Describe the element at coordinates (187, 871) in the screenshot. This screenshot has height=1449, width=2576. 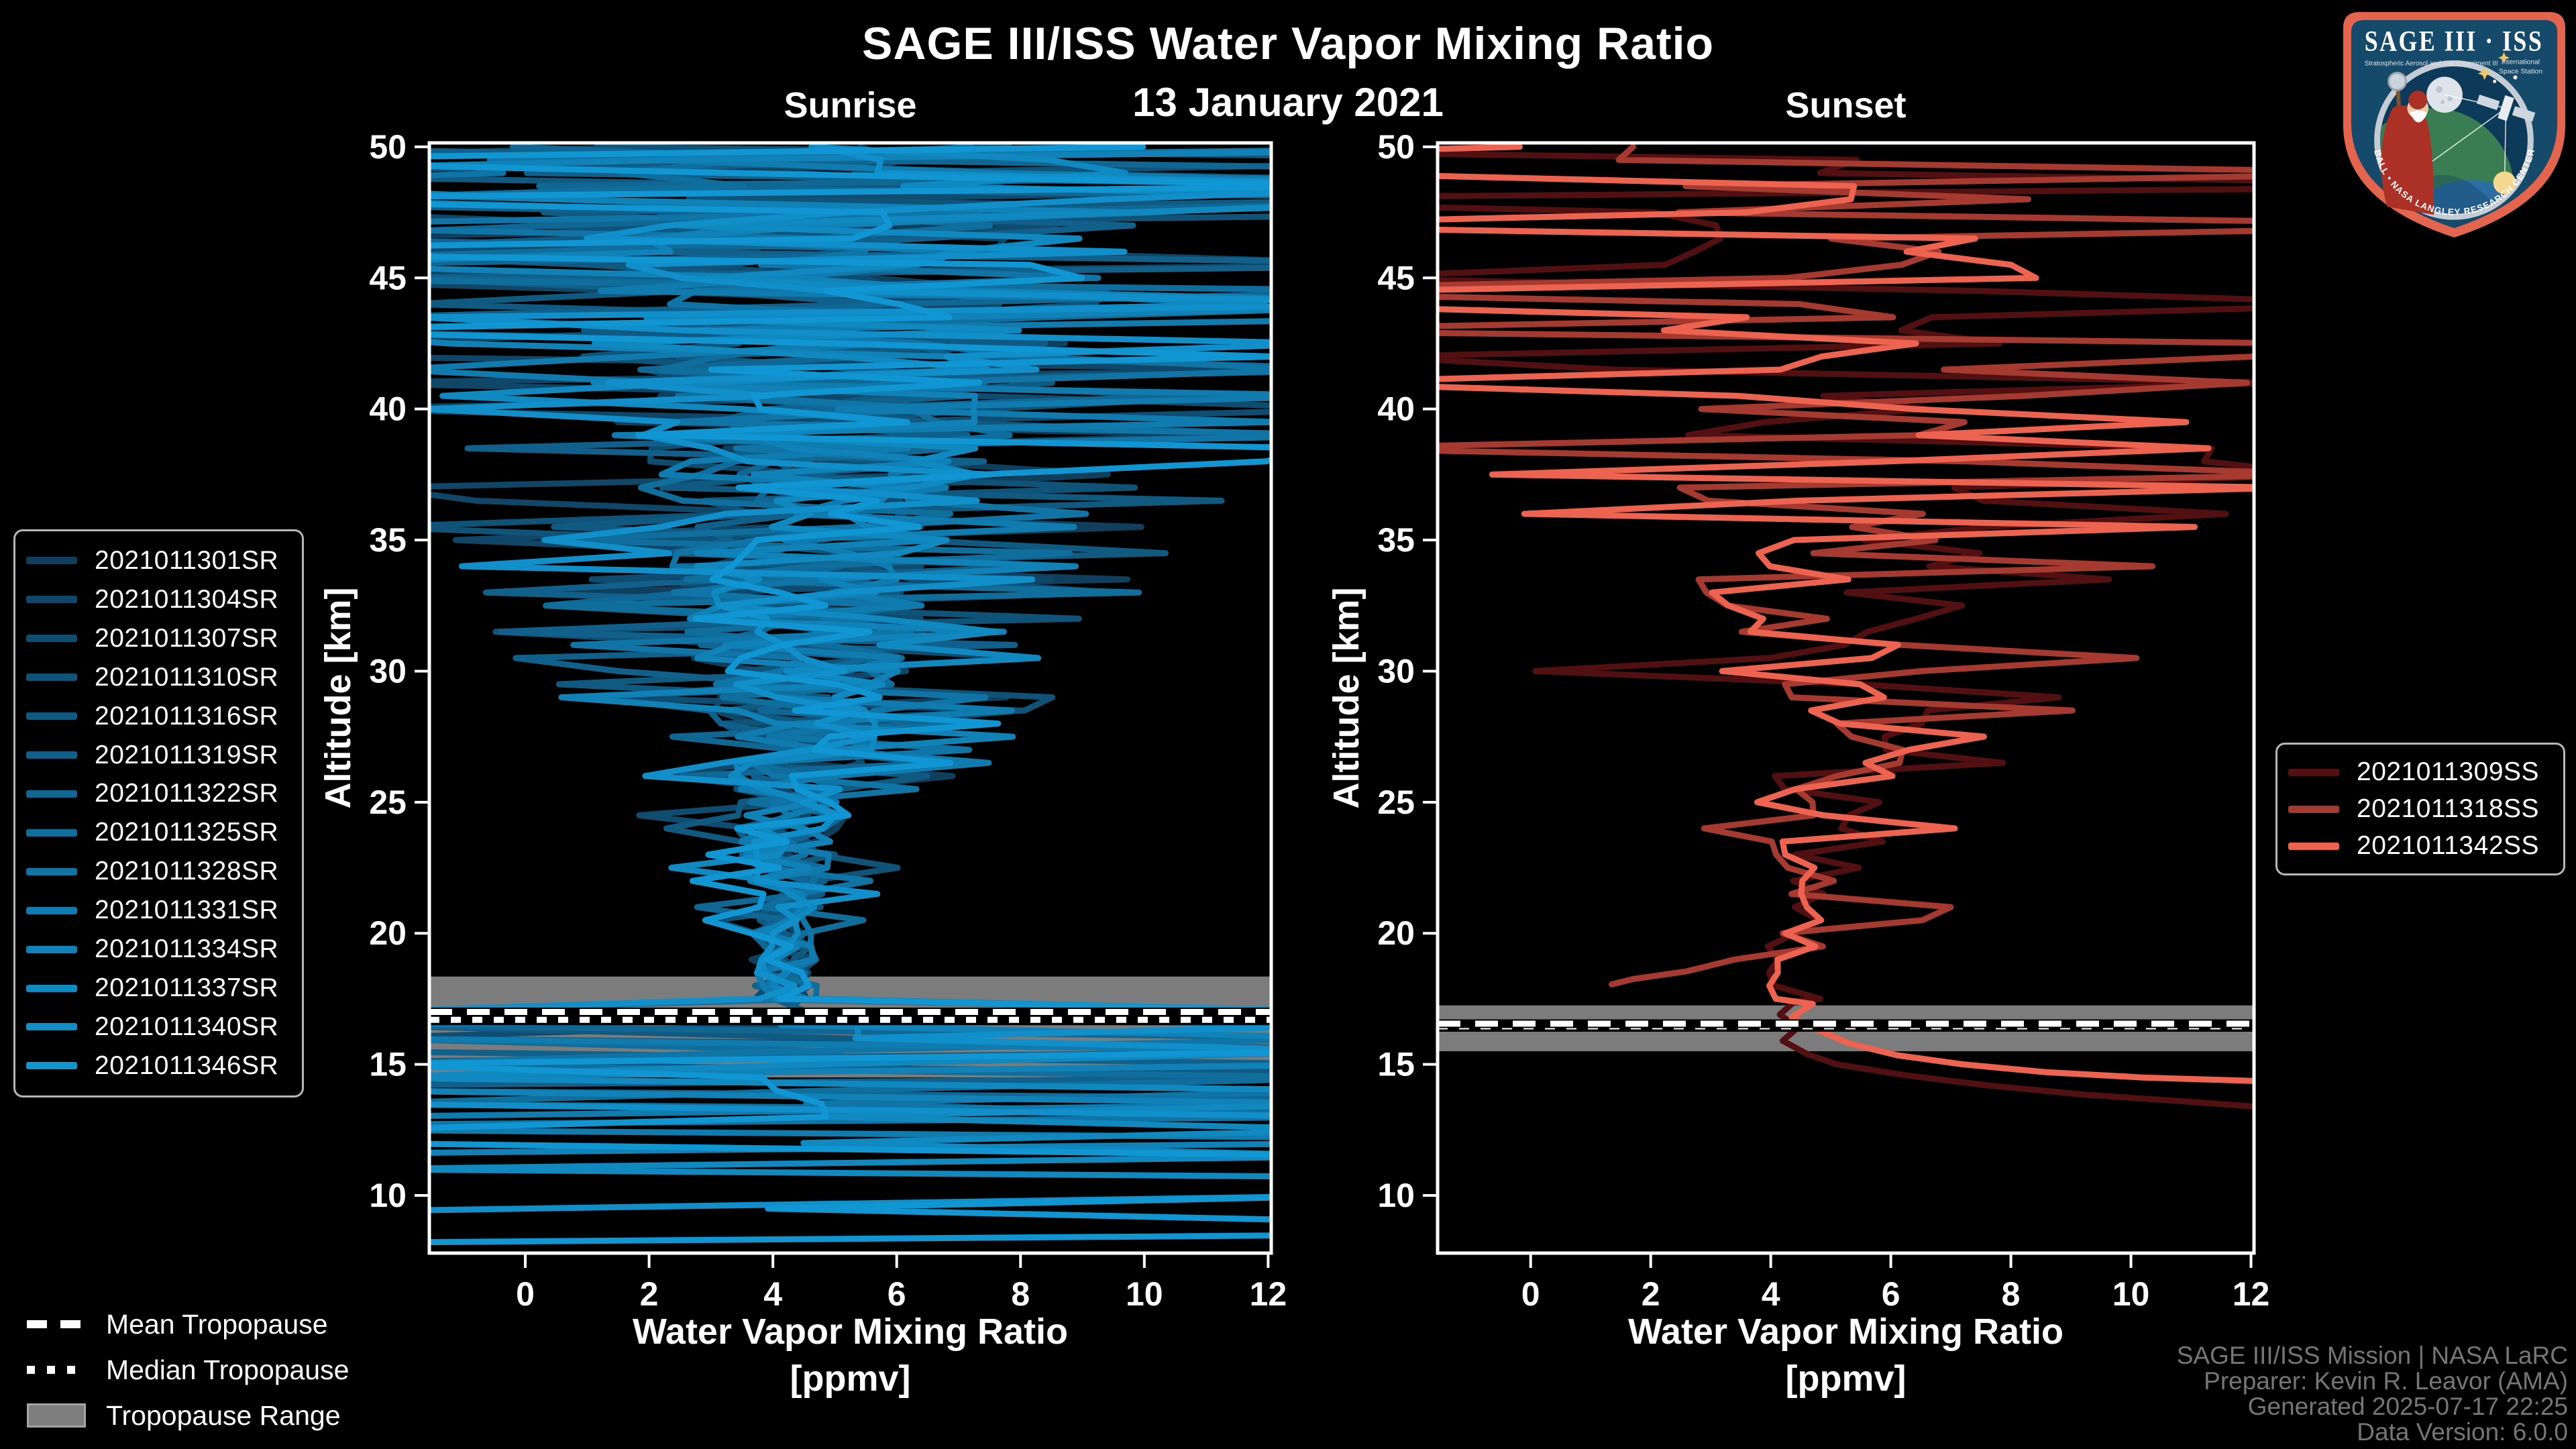
I see `legend-label: 2021011328SR` at that location.